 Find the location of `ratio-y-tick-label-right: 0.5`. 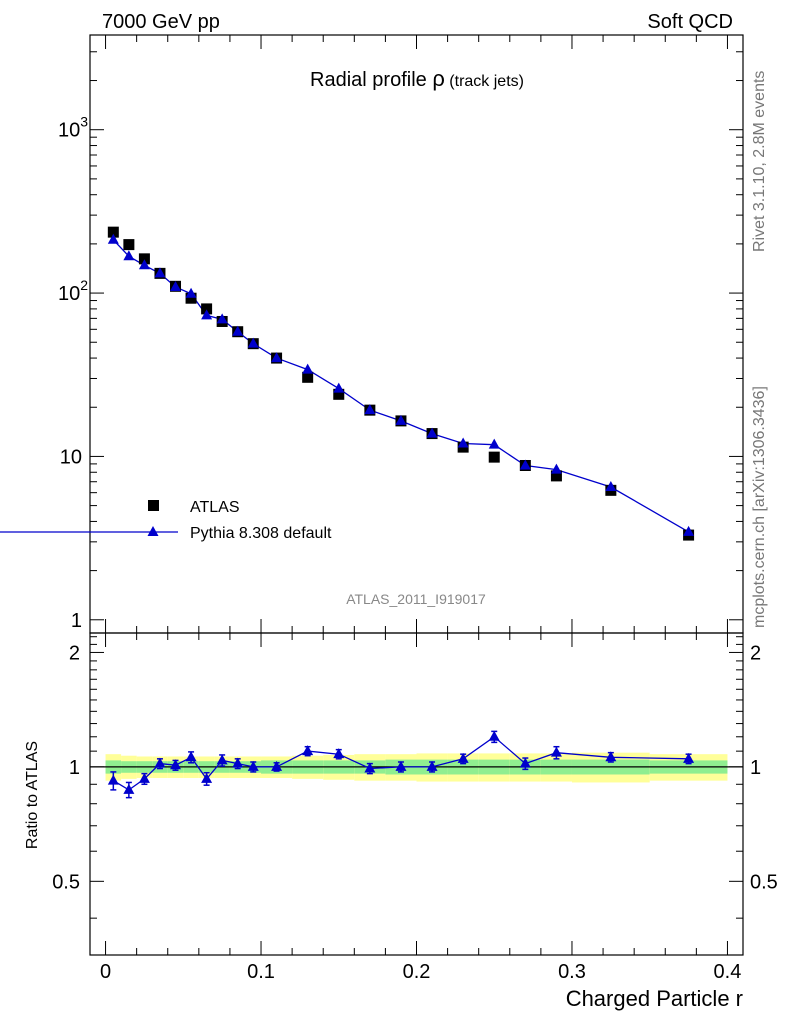

ratio-y-tick-label-right: 0.5 is located at coordinates (764, 882).